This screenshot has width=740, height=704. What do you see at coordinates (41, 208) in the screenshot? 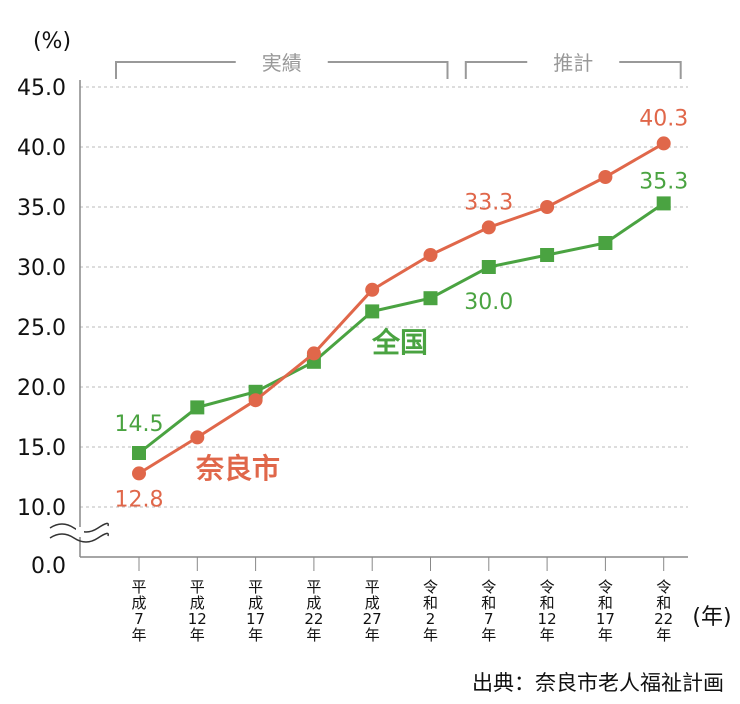
I see `y-tick-label: 35.0` at bounding box center [41, 208].